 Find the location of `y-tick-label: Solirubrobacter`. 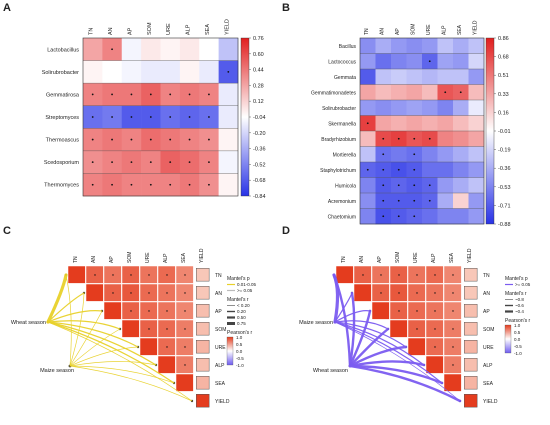

y-tick-label: Solirubrobacter is located at coordinates (339, 109).